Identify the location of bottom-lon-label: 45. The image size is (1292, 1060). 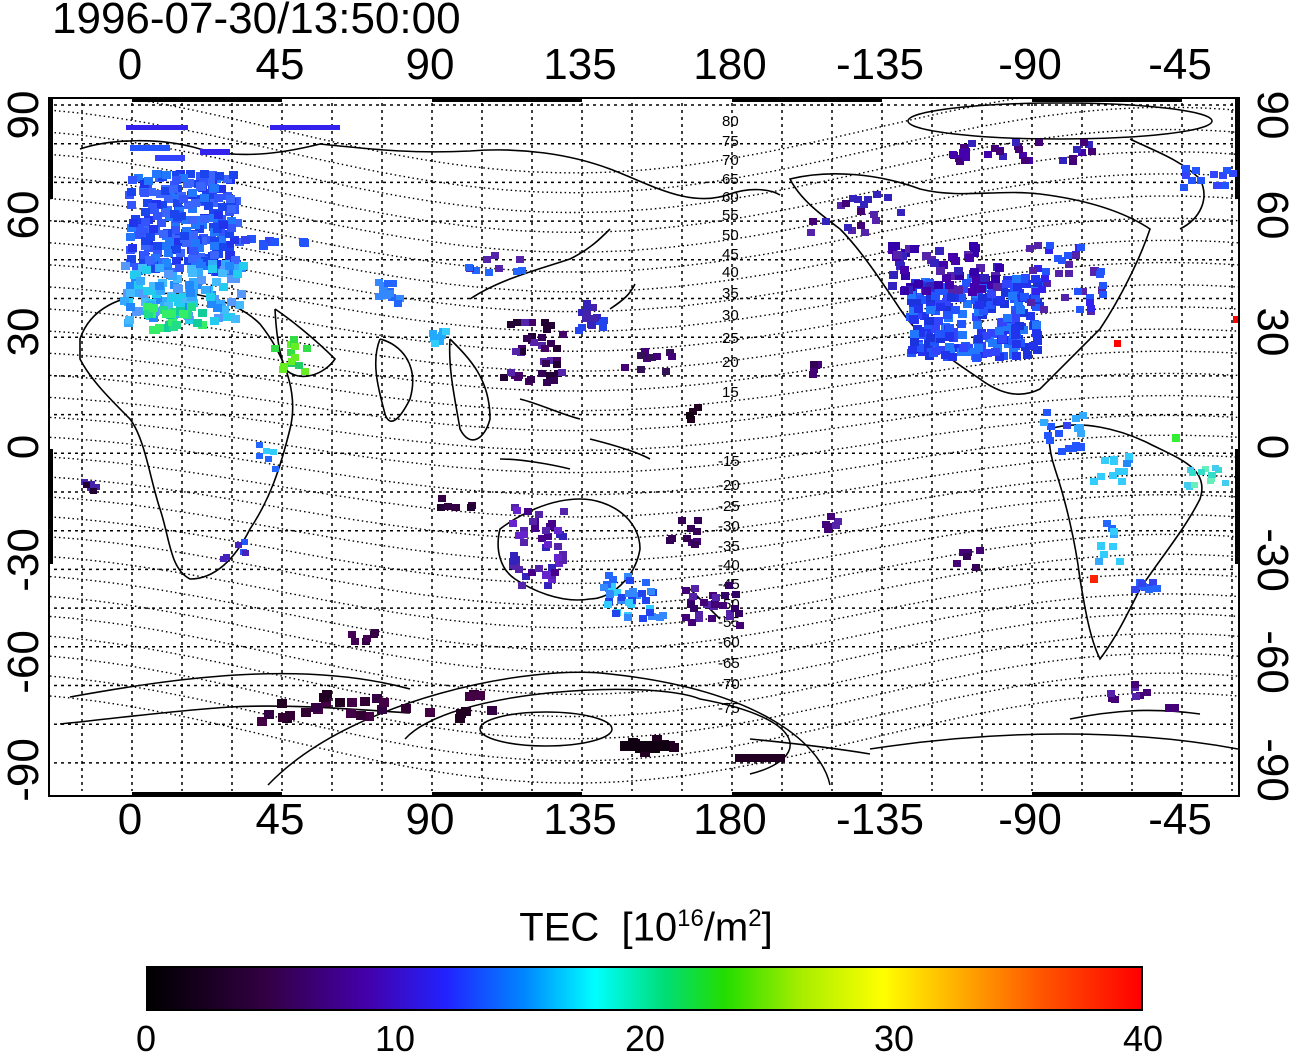
(280, 819).